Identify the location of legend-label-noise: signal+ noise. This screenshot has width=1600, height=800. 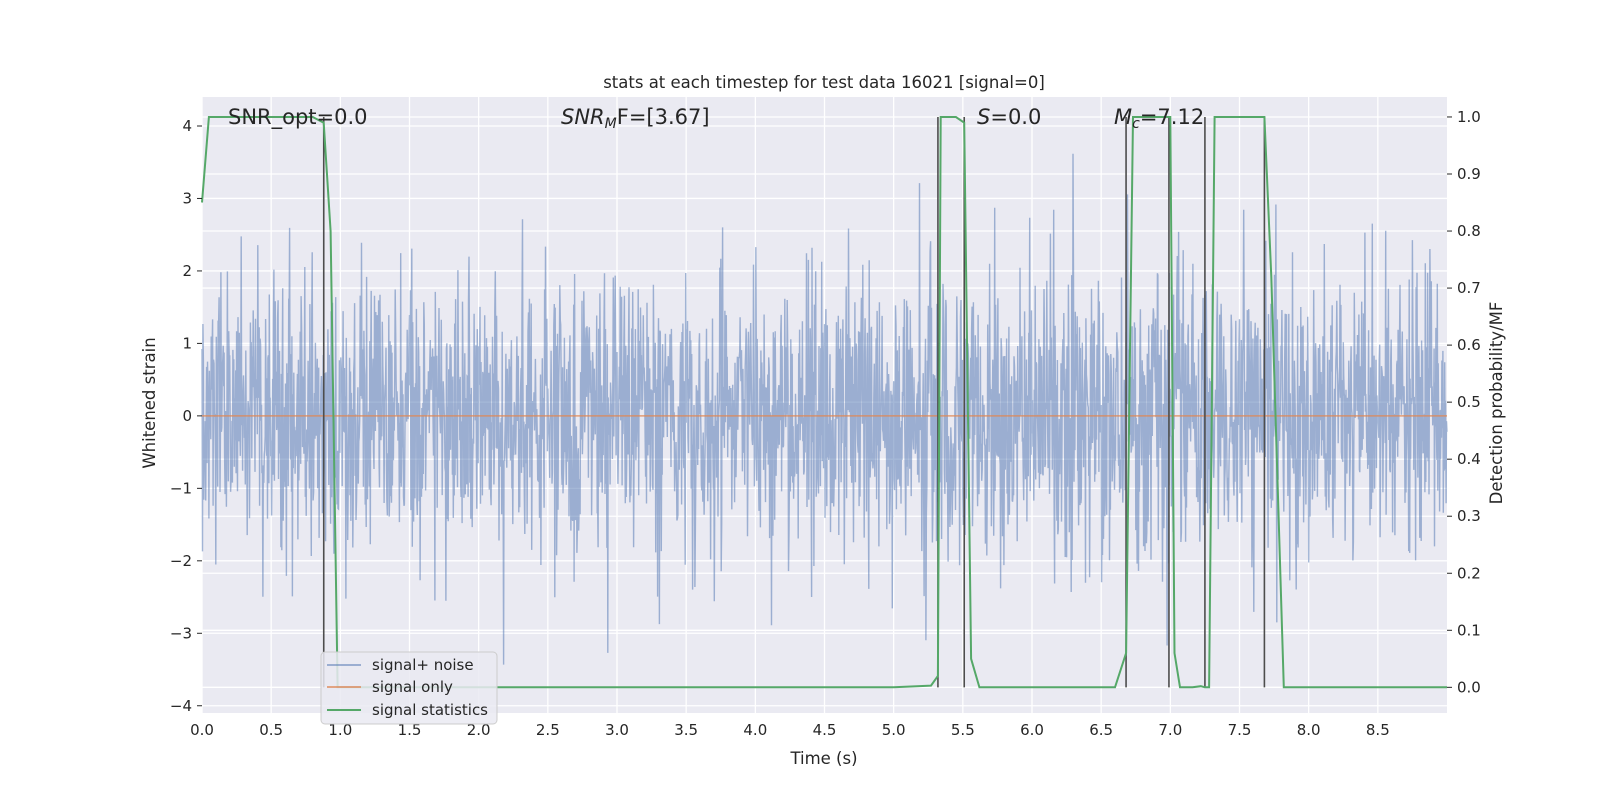
(423, 665).